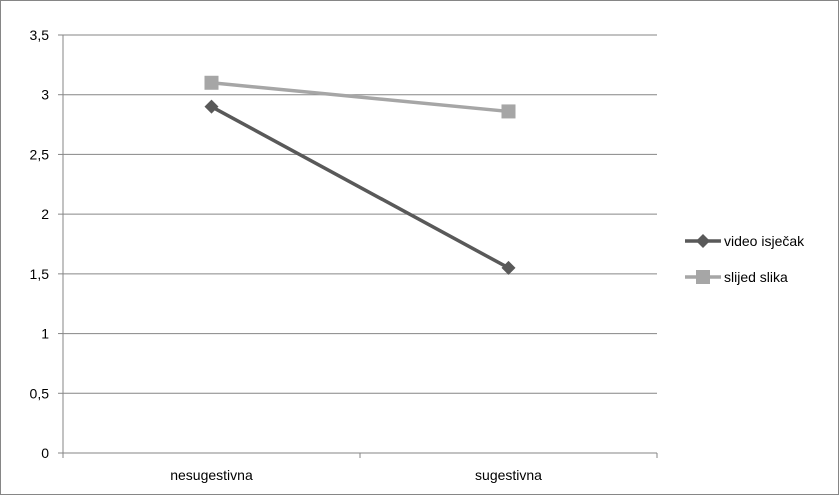 The height and width of the screenshot is (495, 839). What do you see at coordinates (756, 277) in the screenshot?
I see `legend-label: slijed slika` at bounding box center [756, 277].